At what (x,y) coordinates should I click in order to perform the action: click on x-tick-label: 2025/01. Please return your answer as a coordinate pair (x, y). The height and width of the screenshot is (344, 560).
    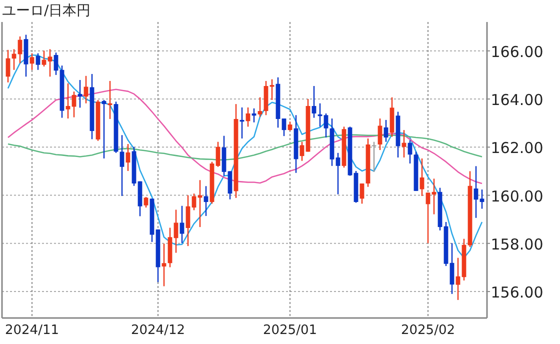
    Looking at the image, I should click on (290, 330).